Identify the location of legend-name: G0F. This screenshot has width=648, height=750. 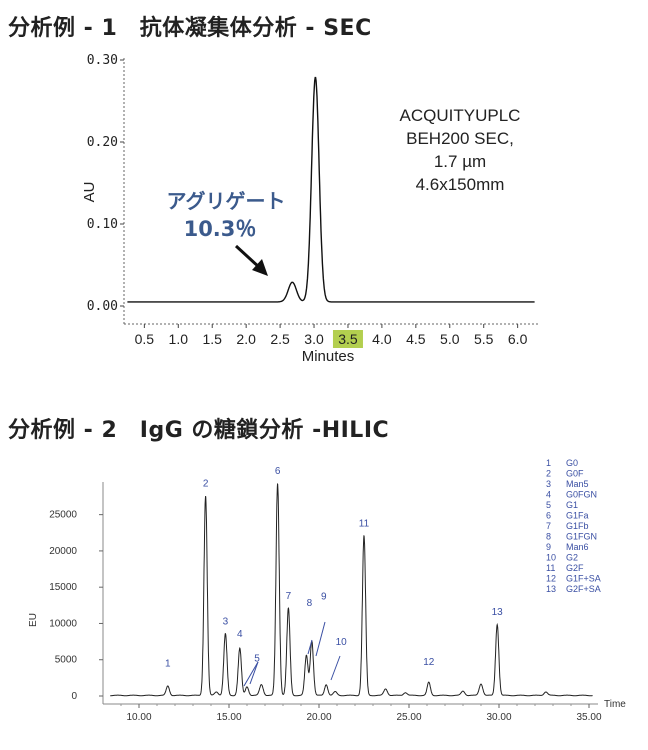
(575, 474).